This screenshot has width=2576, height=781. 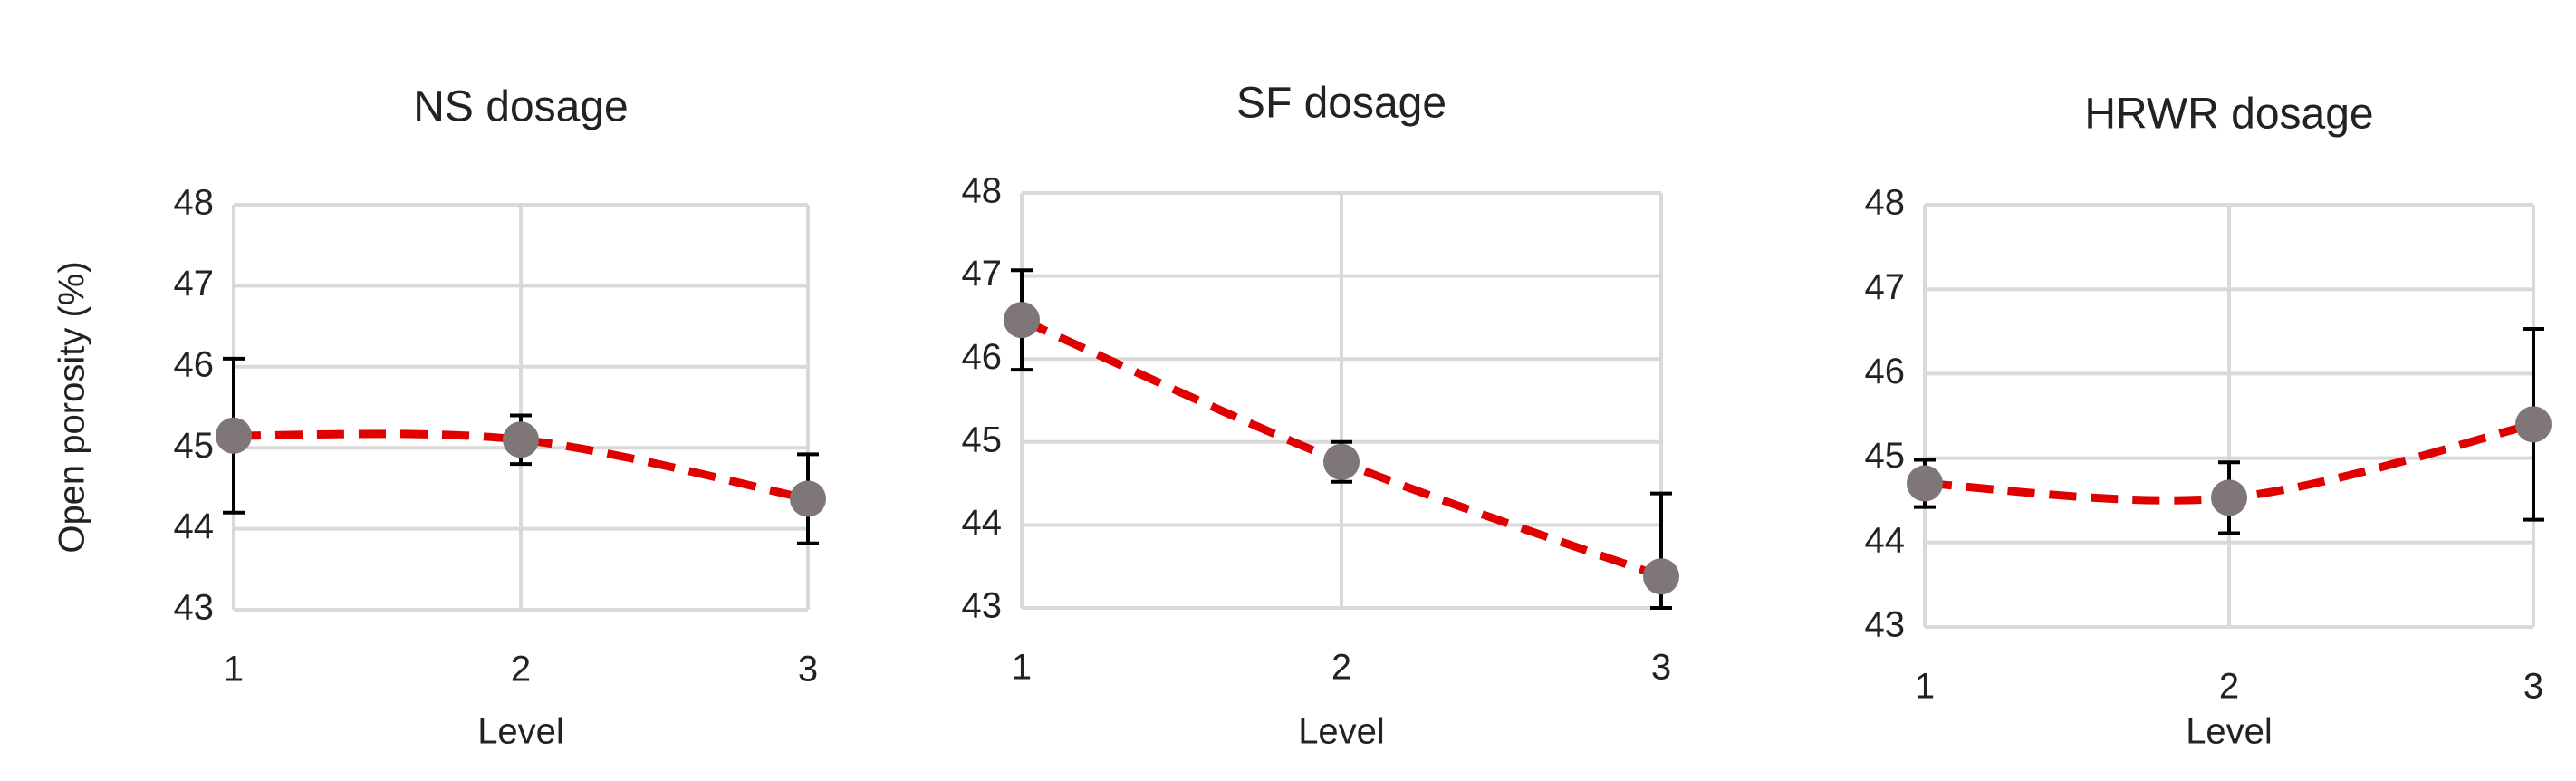 What do you see at coordinates (1341, 104) in the screenshot?
I see `chart-title: SF dosage` at bounding box center [1341, 104].